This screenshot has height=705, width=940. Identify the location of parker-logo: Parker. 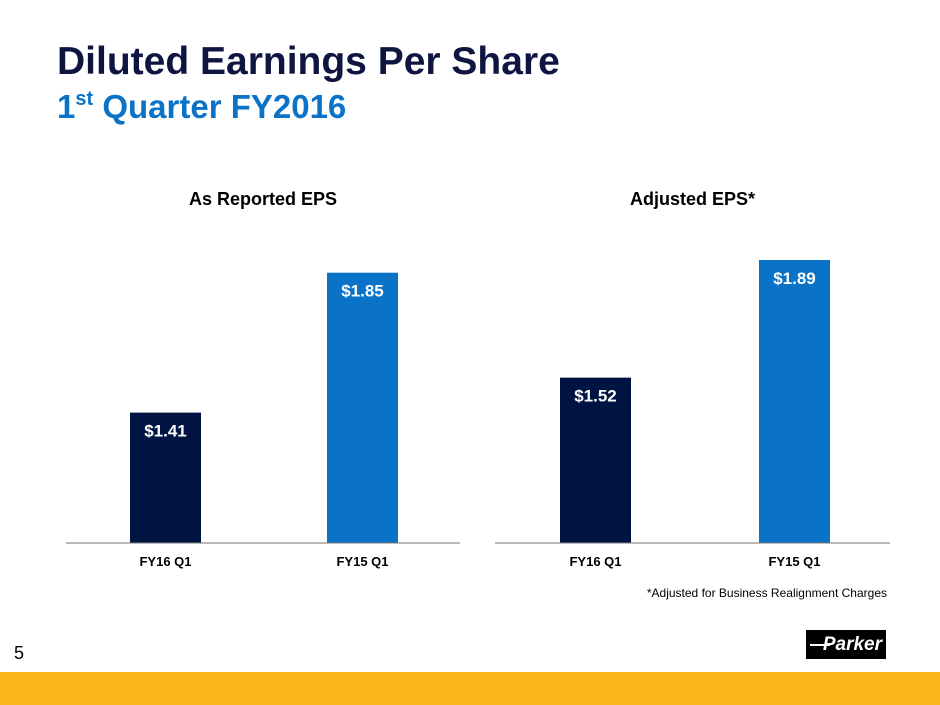
(846, 644).